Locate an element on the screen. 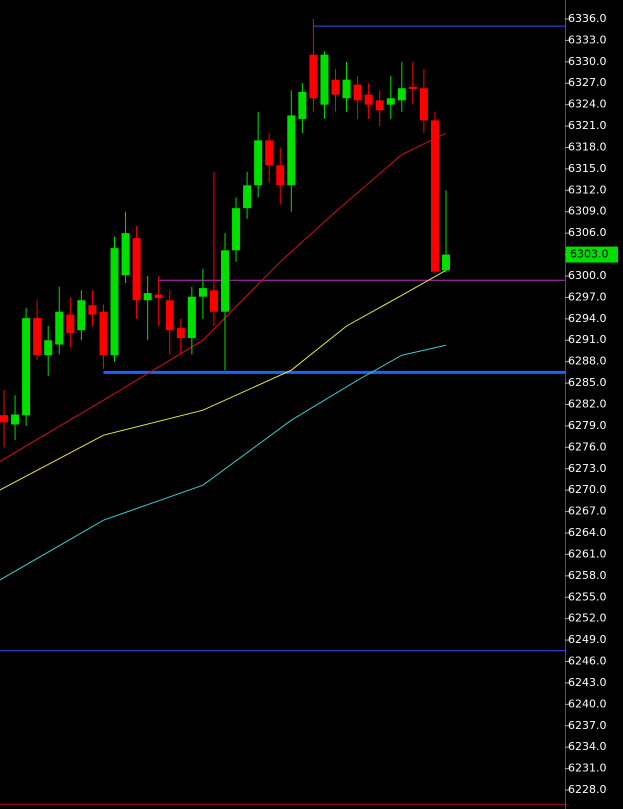 This screenshot has height=809, width=623. y-tick-label: 6258.0 is located at coordinates (587, 575).